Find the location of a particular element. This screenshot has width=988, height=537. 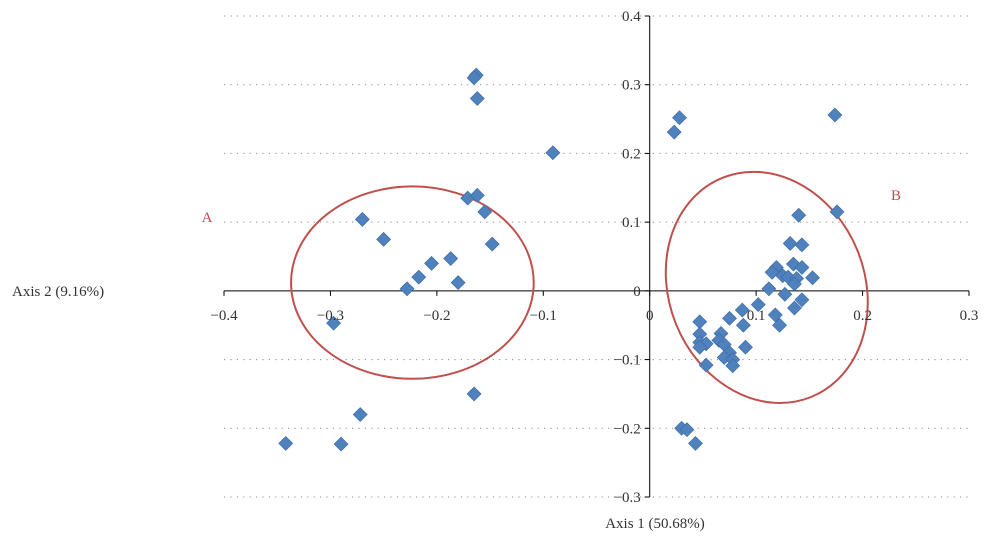

y-tick-label: −0.2 is located at coordinates (626, 429).